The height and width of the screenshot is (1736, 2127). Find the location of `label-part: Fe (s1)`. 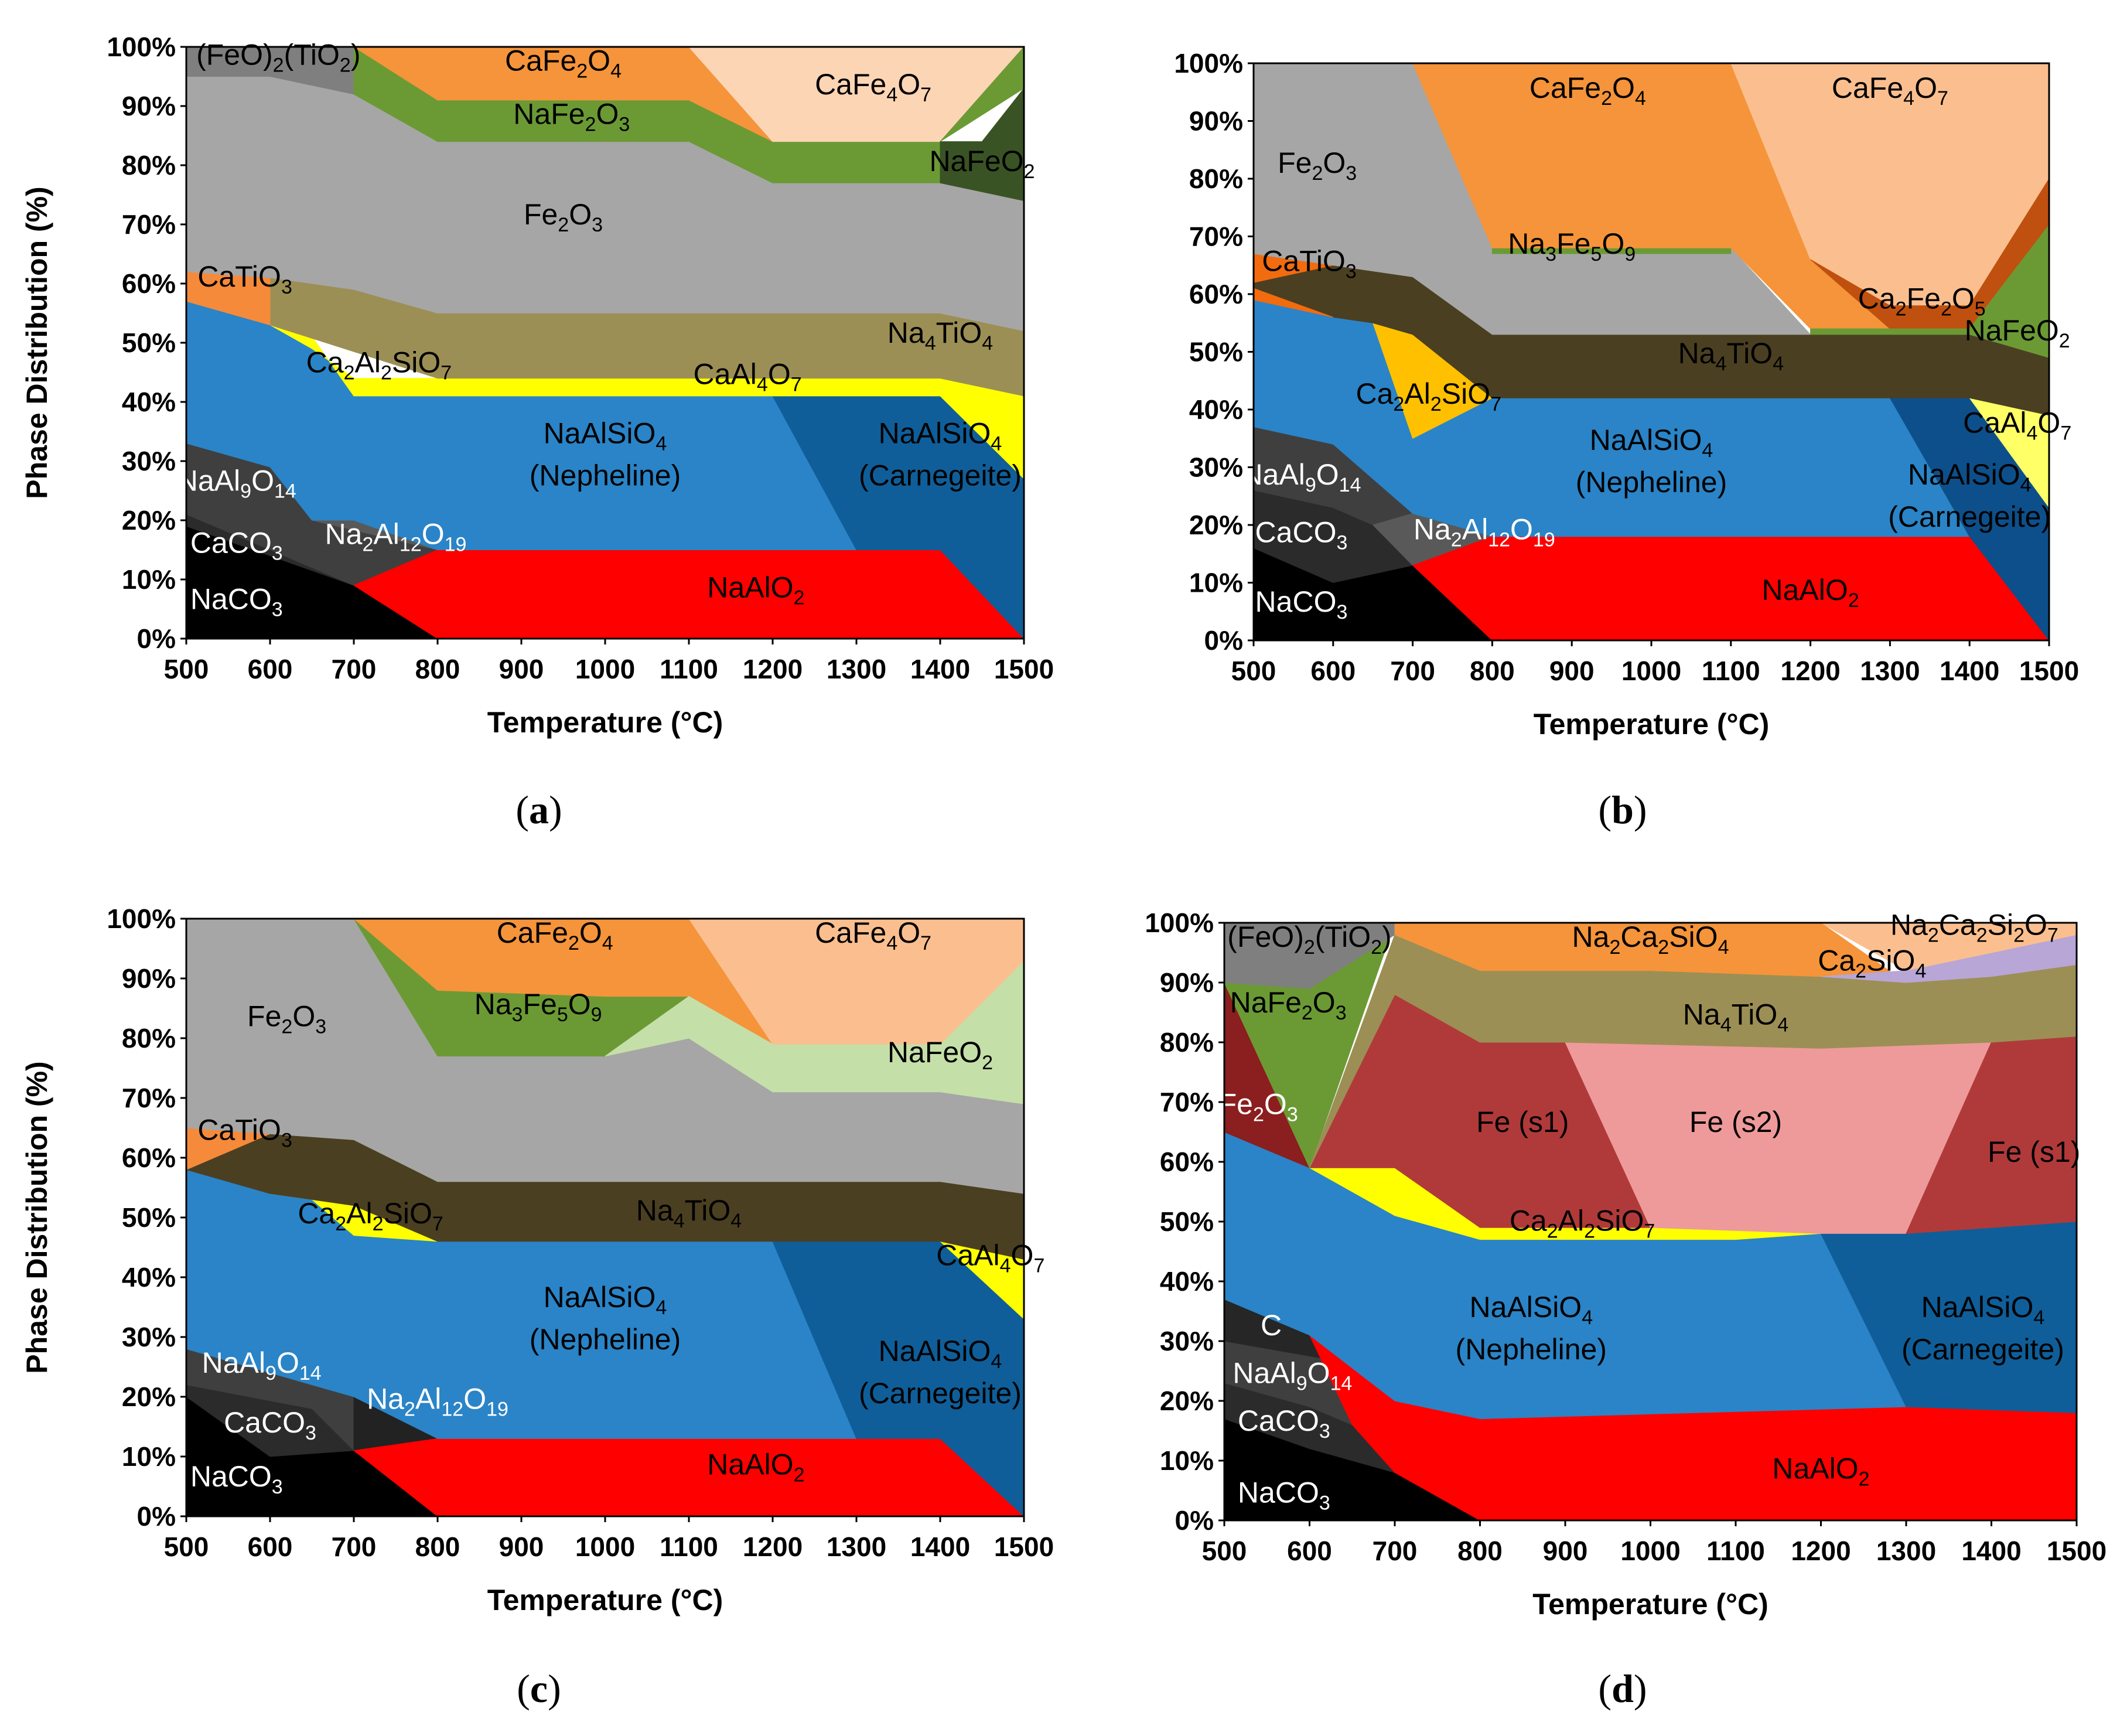

label-part: Fe (s1) is located at coordinates (1522, 1122).